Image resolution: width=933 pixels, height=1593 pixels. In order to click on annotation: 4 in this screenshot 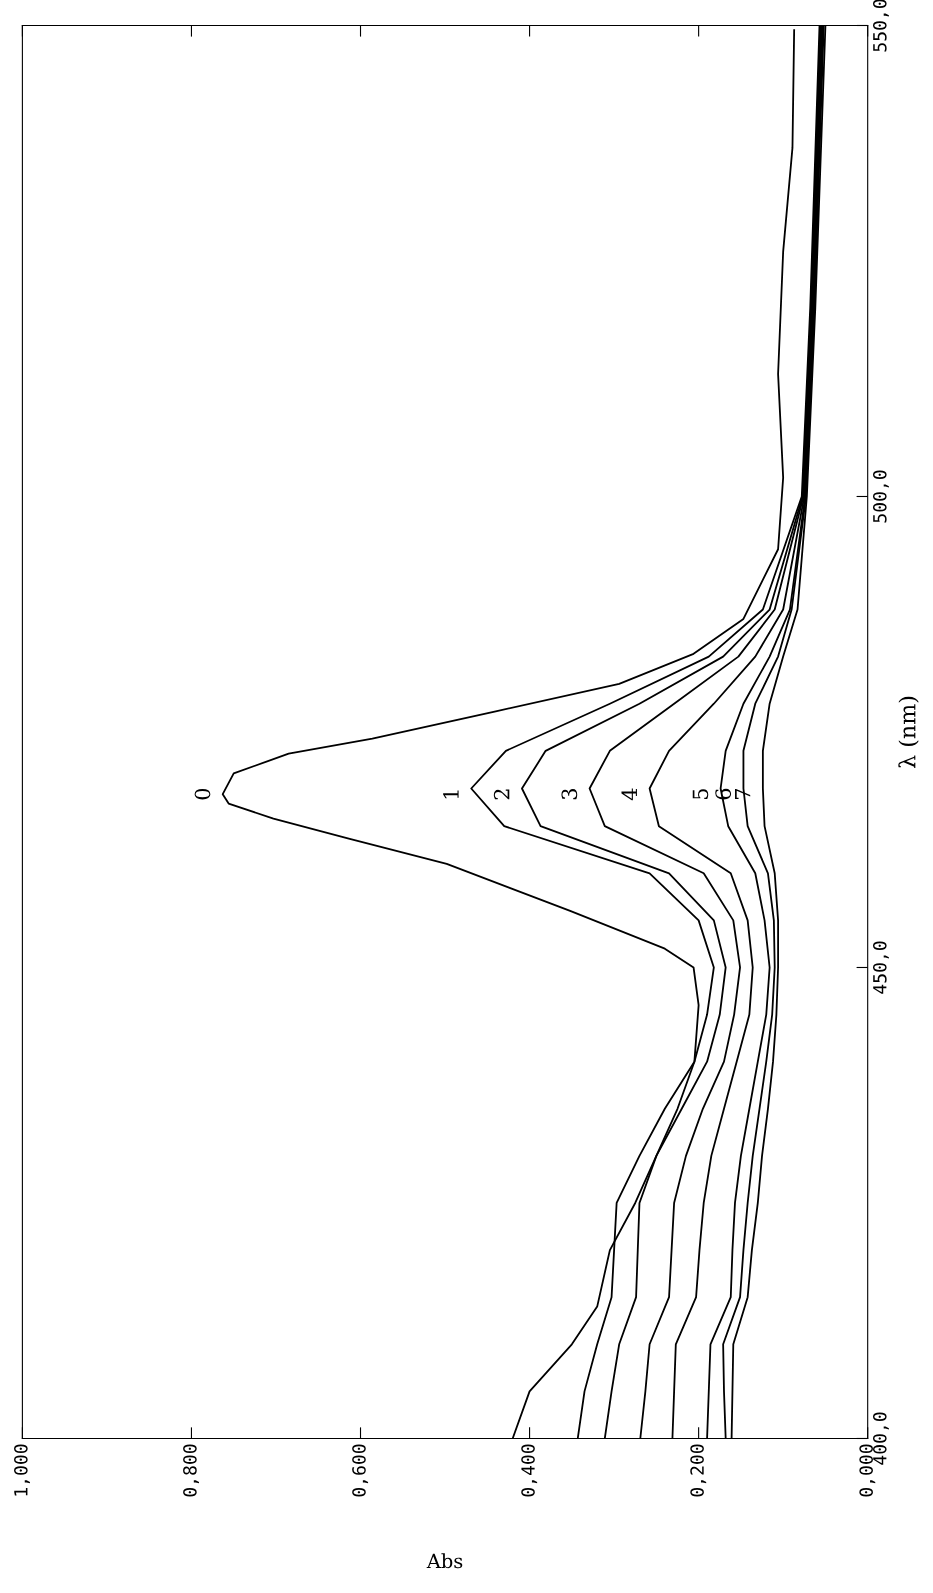, I will do `click(629, 794)`.